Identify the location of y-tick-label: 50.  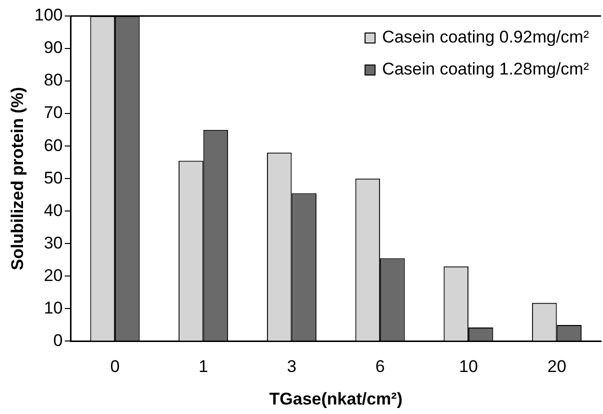
(53, 178).